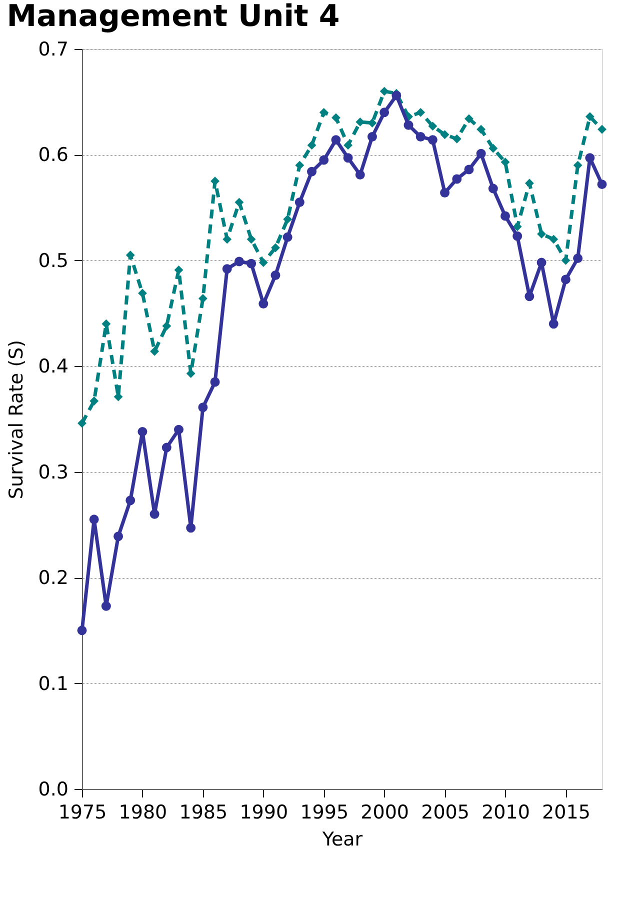 This screenshot has height=913, width=631. Describe the element at coordinates (173, 17) in the screenshot. I see `chart-title: Management Unit 4` at that location.